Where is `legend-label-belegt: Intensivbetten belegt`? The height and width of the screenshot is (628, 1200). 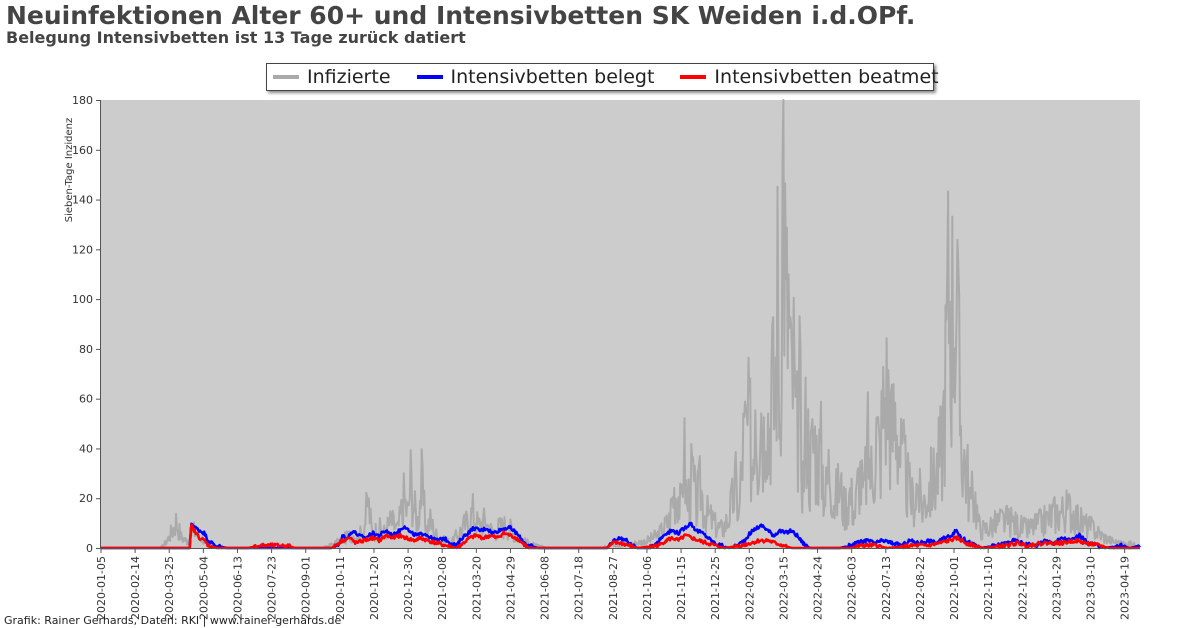 legend-label-belegt: Intensivbetten belegt is located at coordinates (552, 77).